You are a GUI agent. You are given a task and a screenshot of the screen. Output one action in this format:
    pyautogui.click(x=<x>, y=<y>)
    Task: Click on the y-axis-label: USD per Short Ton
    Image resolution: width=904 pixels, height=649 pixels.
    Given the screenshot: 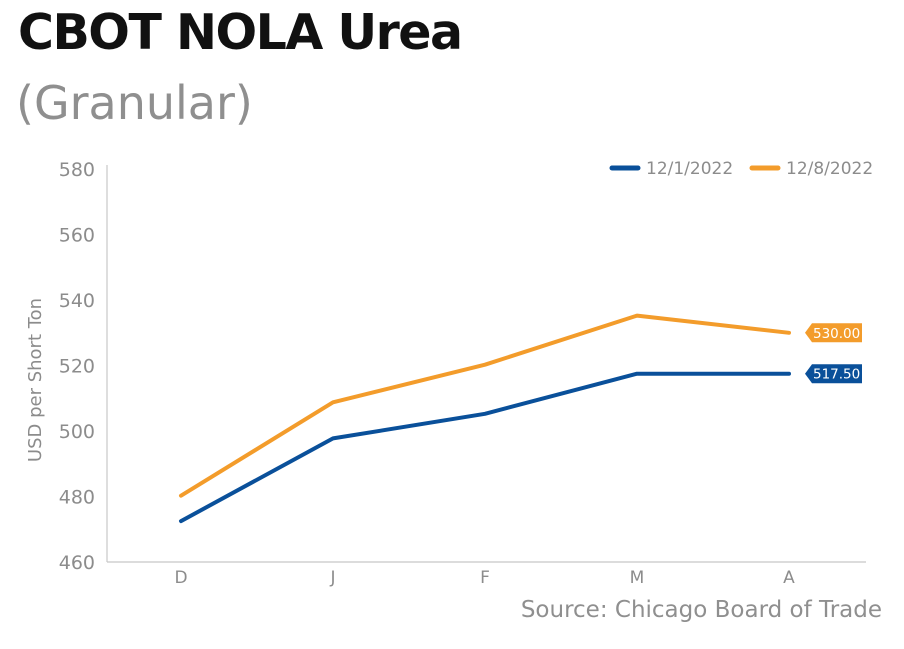 What is the action you would take?
    pyautogui.click(x=35, y=380)
    